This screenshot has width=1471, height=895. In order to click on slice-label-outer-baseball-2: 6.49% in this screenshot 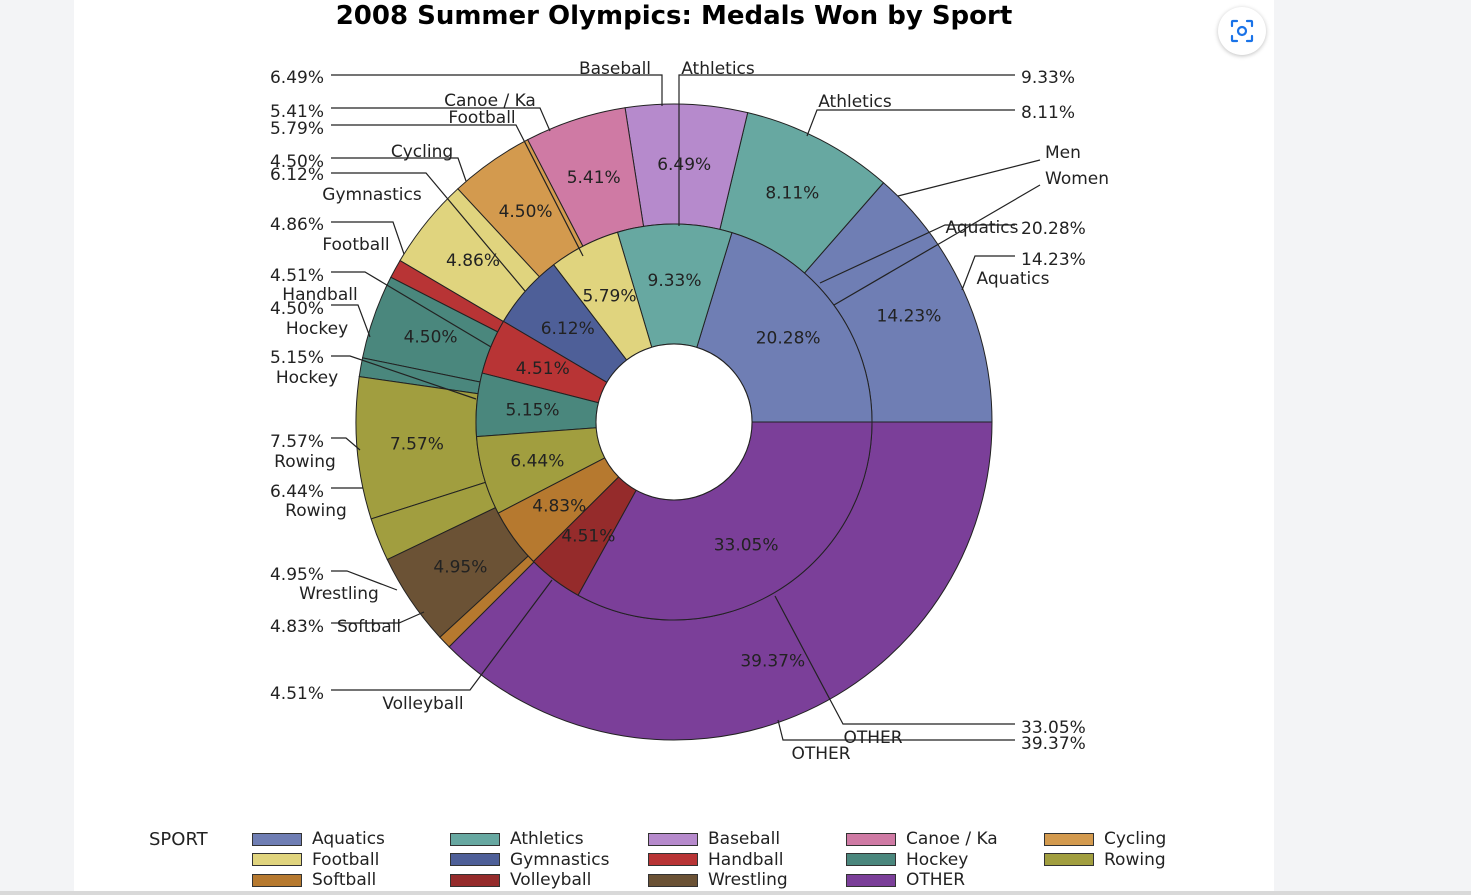, I will do `click(684, 165)`.